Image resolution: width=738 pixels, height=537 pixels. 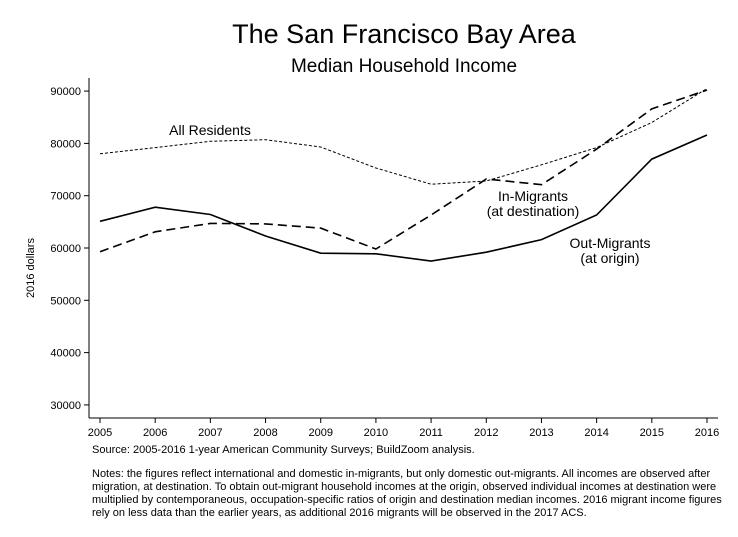 What do you see at coordinates (210, 433) in the screenshot?
I see `x-tick-label: 2007` at bounding box center [210, 433].